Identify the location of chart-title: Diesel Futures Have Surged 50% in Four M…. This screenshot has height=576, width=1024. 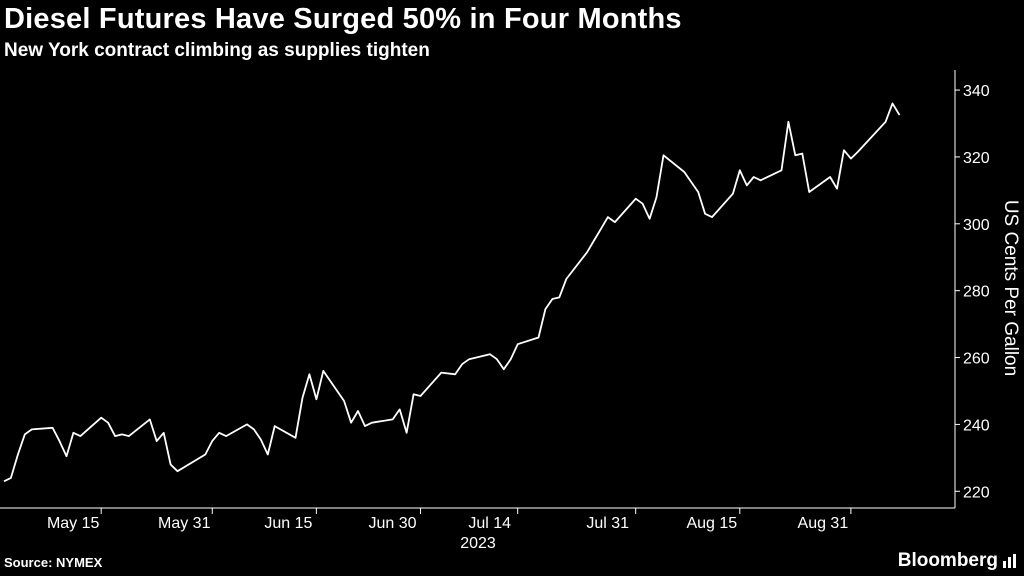
(343, 19).